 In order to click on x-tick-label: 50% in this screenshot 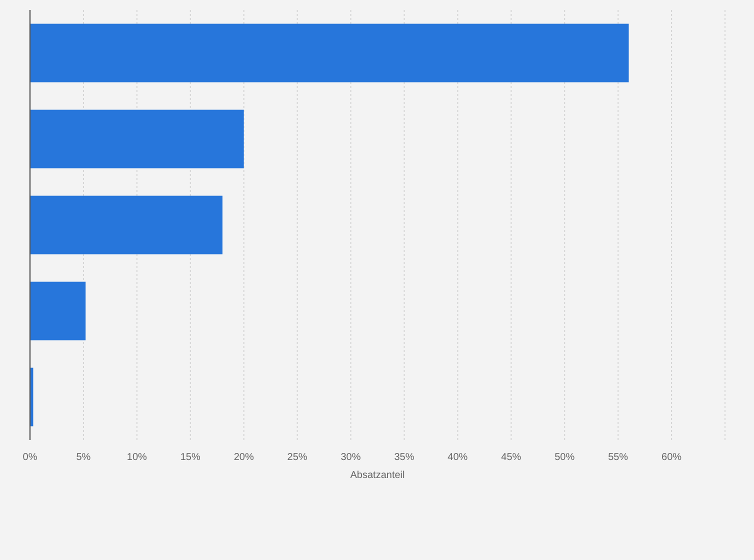, I will do `click(564, 457)`.